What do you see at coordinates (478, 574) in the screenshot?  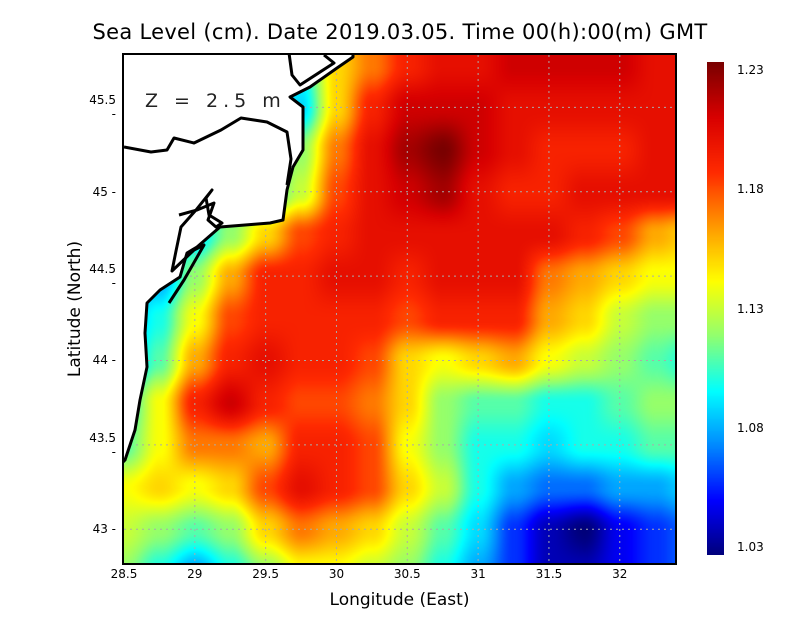 I see `x-tick-label: 31` at bounding box center [478, 574].